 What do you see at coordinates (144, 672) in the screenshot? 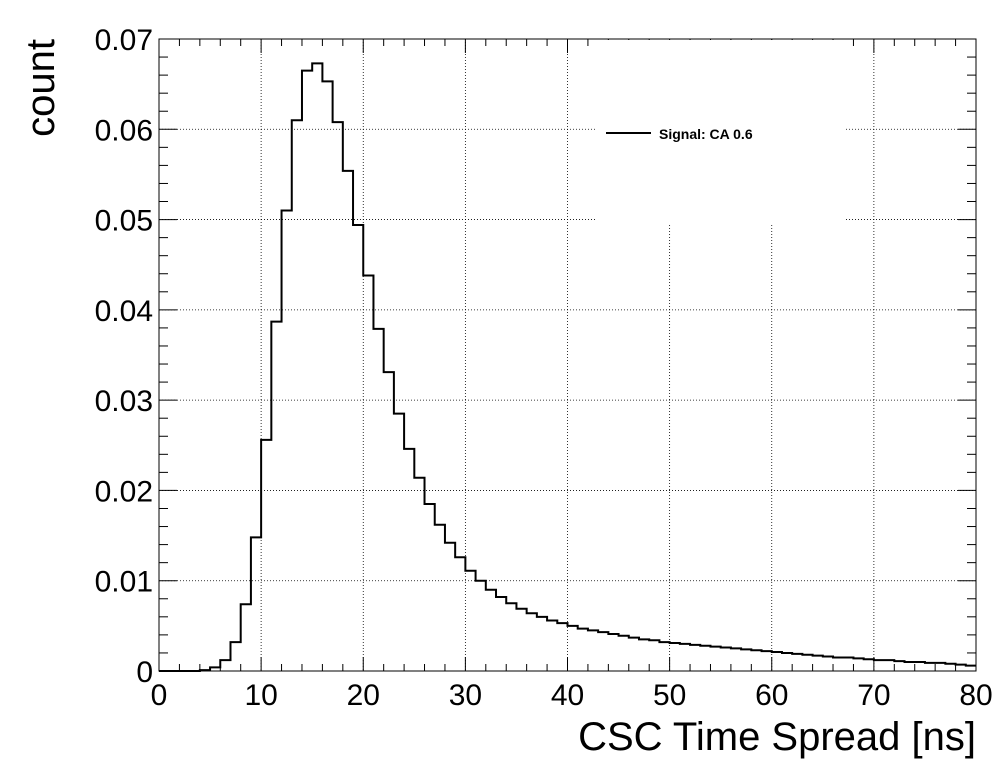
I see `y-tick-label: 0` at bounding box center [144, 672].